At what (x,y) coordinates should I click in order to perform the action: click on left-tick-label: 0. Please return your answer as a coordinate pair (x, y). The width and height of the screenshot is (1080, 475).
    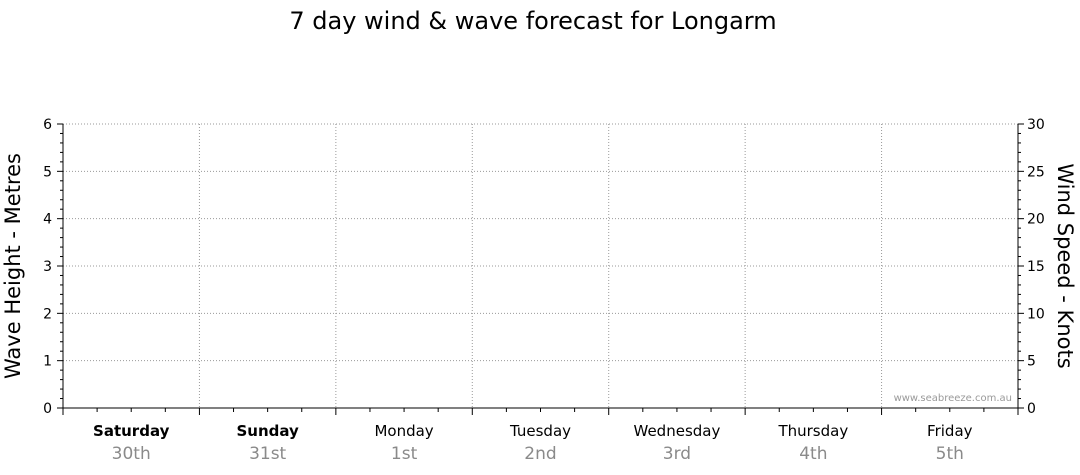
    Looking at the image, I should click on (47, 409).